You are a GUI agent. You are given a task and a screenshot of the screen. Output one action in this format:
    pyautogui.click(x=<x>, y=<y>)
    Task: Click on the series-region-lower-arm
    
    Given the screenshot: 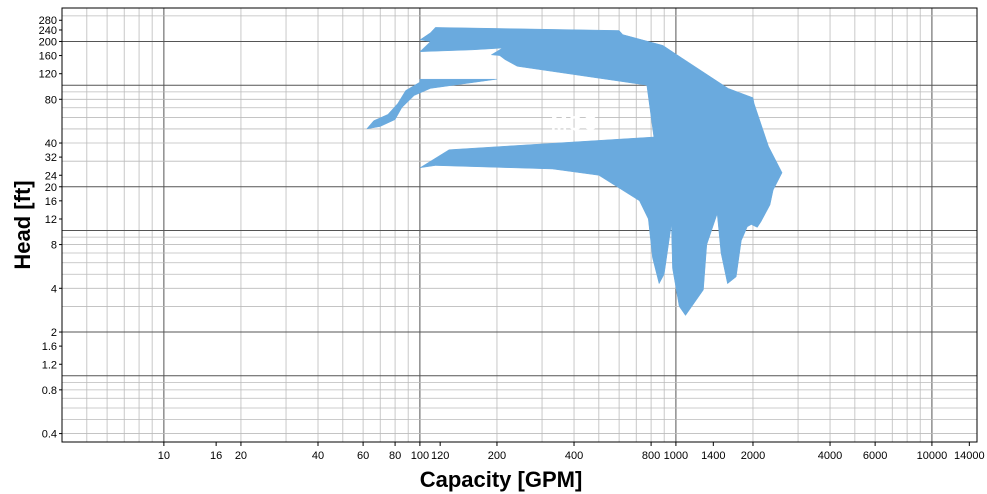 What is the action you would take?
    pyautogui.click(x=432, y=104)
    